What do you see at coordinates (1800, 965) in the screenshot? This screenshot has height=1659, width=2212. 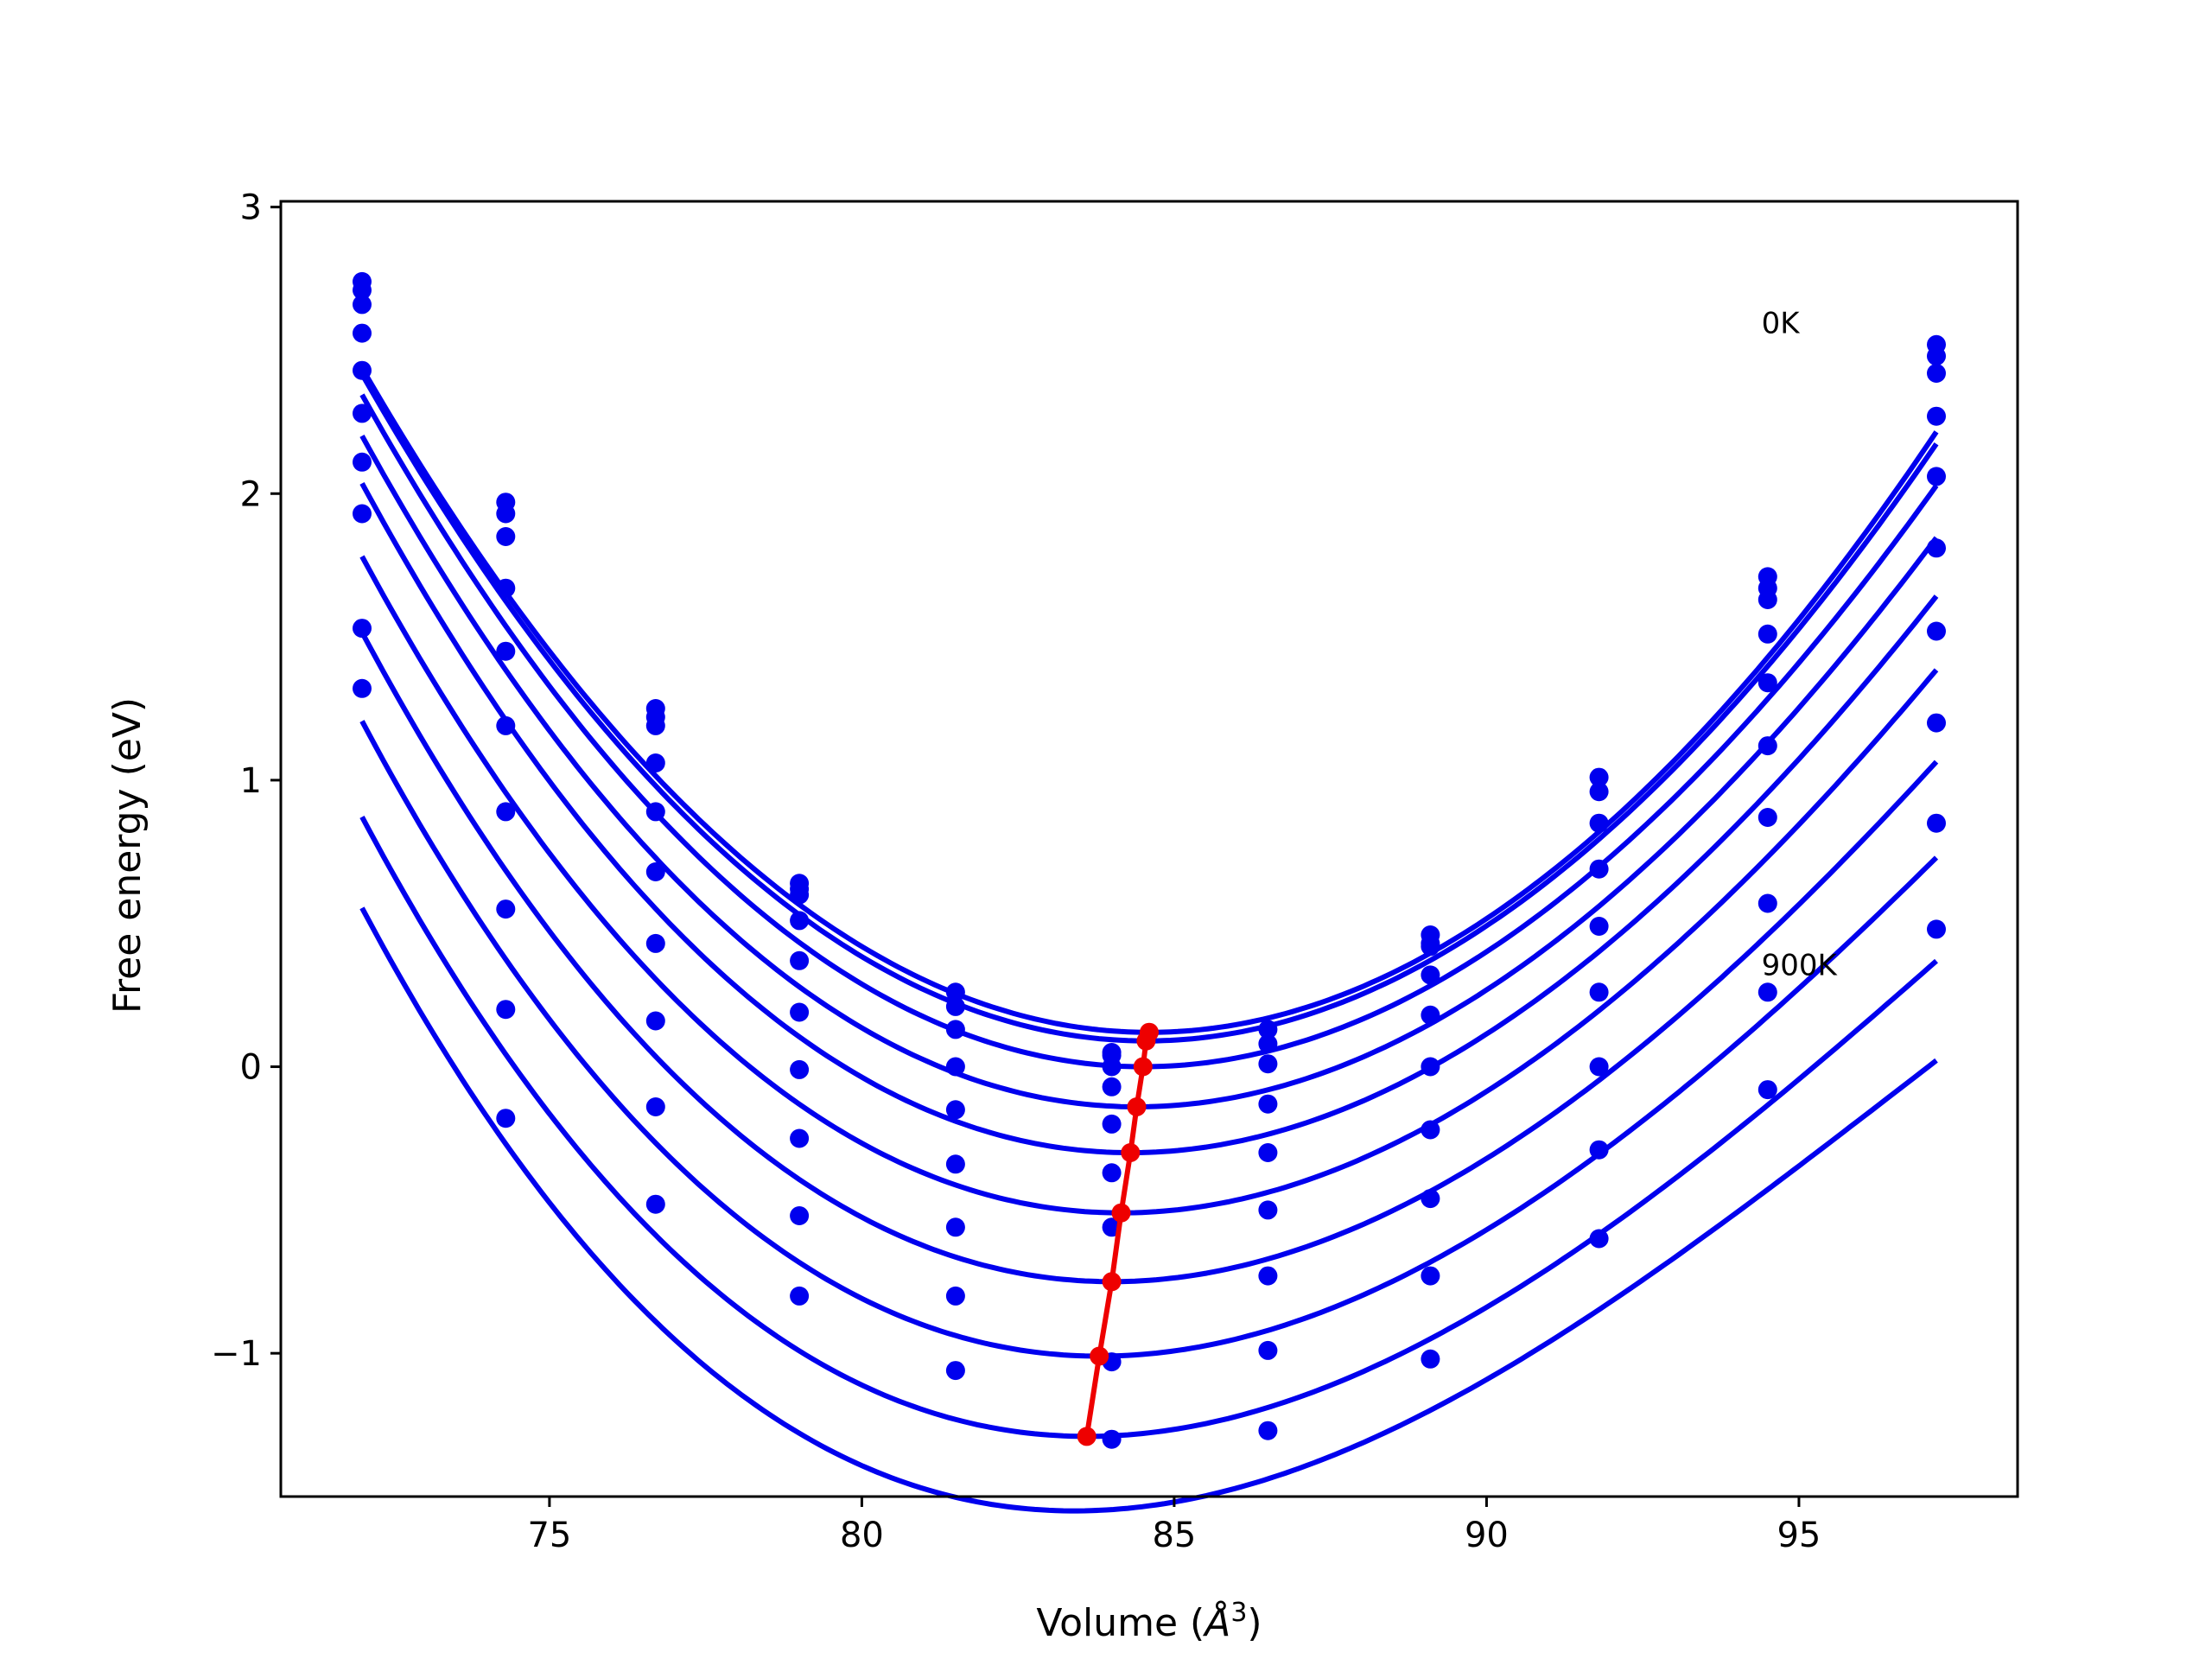 I see `temperature-annotation: 900K` at bounding box center [1800, 965].